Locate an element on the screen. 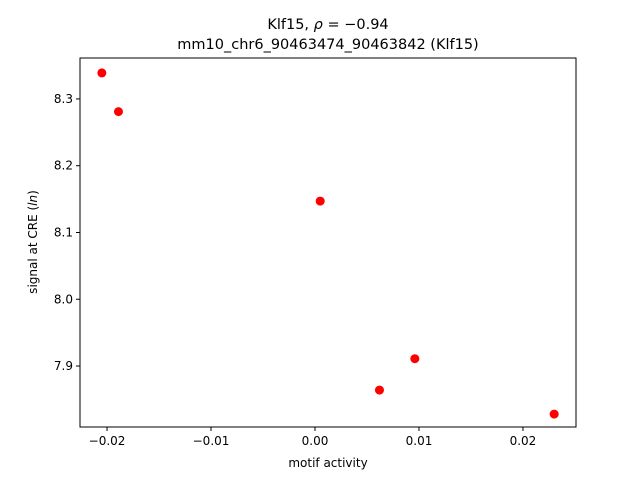 This screenshot has width=640, height=480. y-axis-label-close: ) is located at coordinates (33, 192).